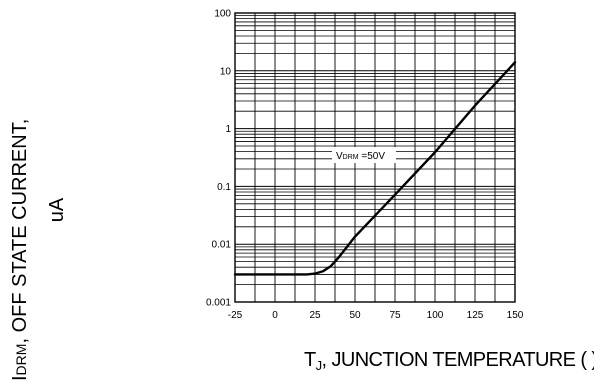 The width and height of the screenshot is (594, 386). What do you see at coordinates (515, 315) in the screenshot?
I see `x-tick-label-7: 150` at bounding box center [515, 315].